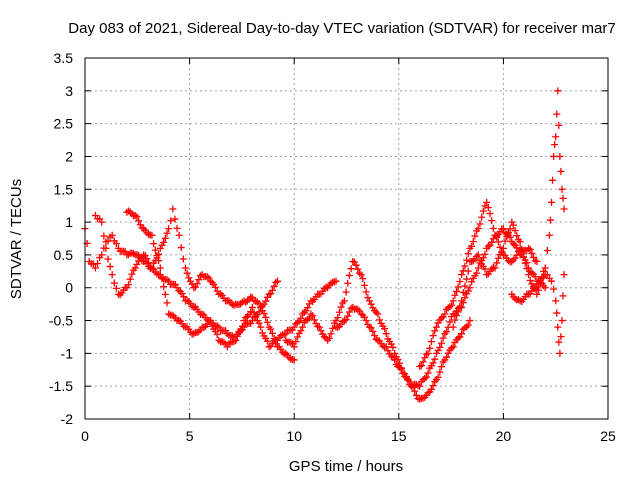 This screenshot has height=480, width=640. What do you see at coordinates (64, 189) in the screenshot?
I see `y-tick-label: 1.5` at bounding box center [64, 189].